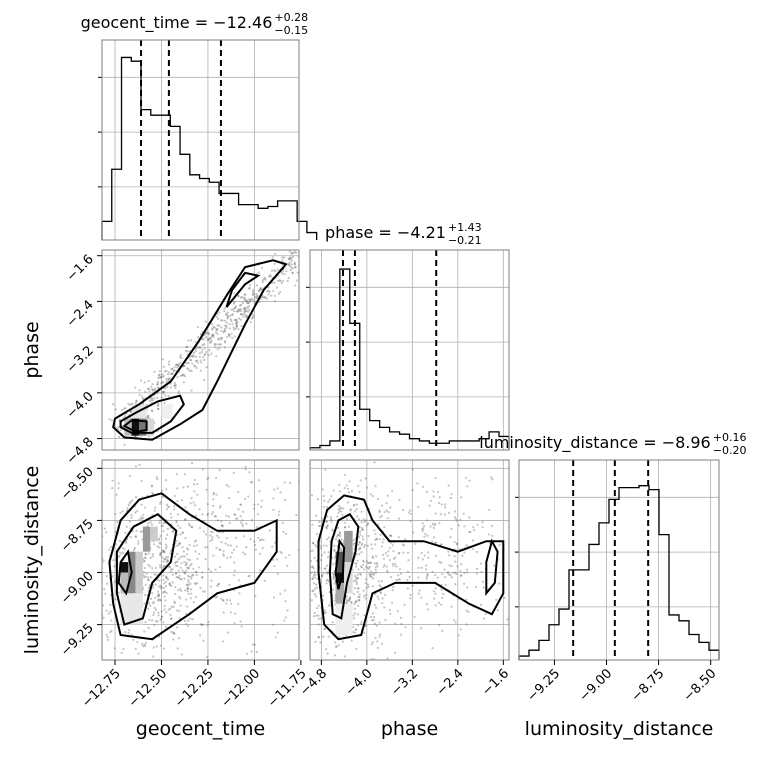 This screenshot has width=760, height=760. I want to click on hist-panel-phase, so click(408, 350).